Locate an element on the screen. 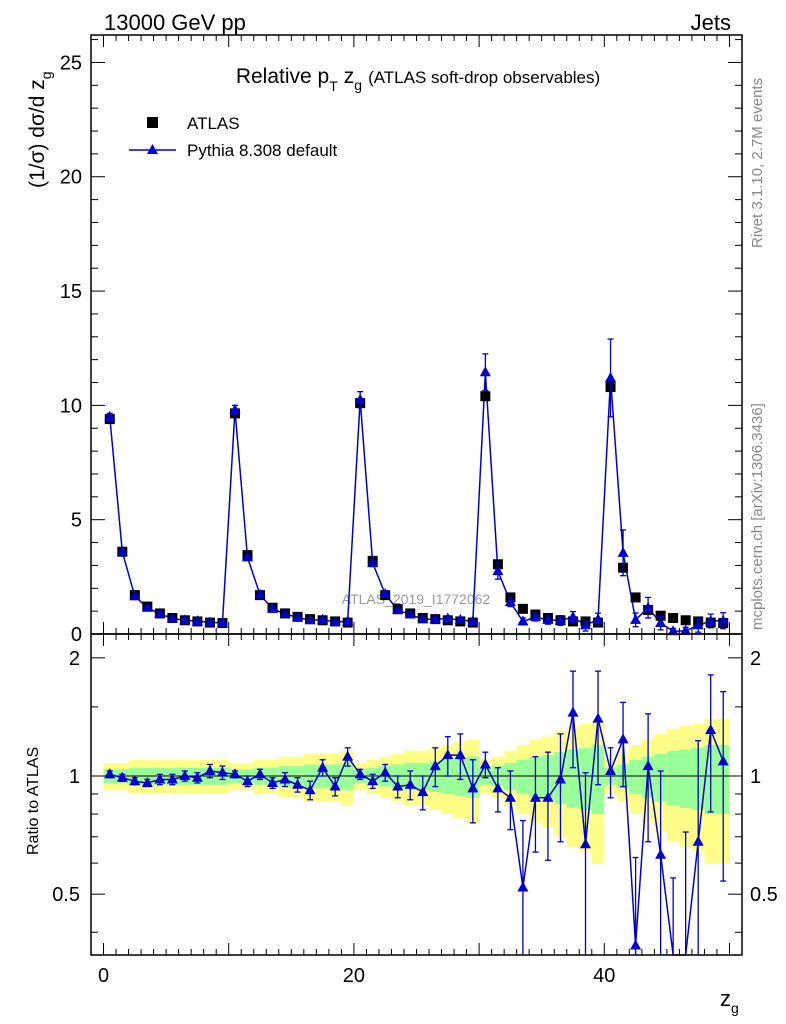 The width and height of the screenshot is (786, 1024). y-tick-label: 0 is located at coordinates (76, 635).